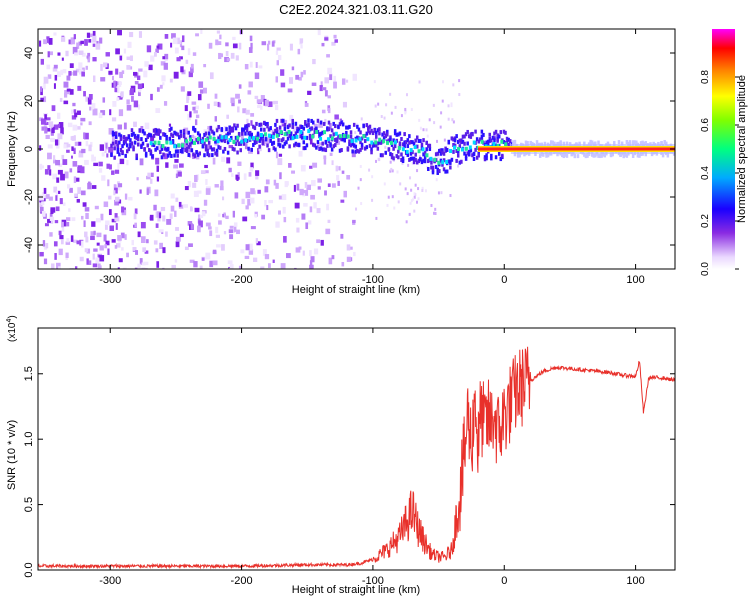 This screenshot has height=600, width=750. Describe the element at coordinates (12, 149) in the screenshot. I see `spectrogram-y-label: Frequency (Hz)` at that location.